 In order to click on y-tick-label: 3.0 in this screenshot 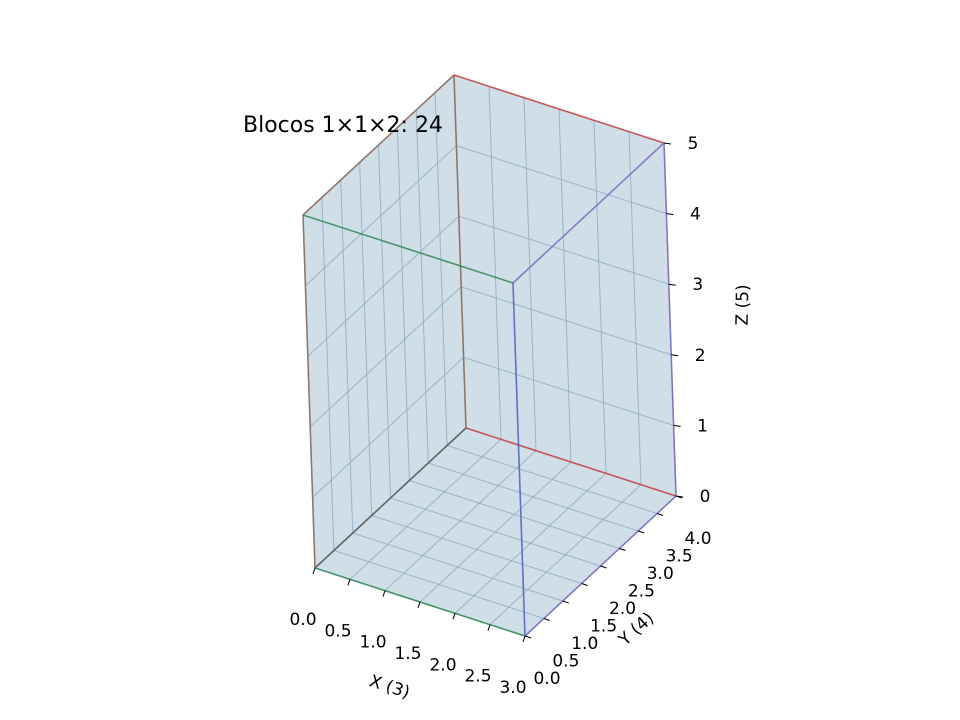, I will do `click(660, 574)`.